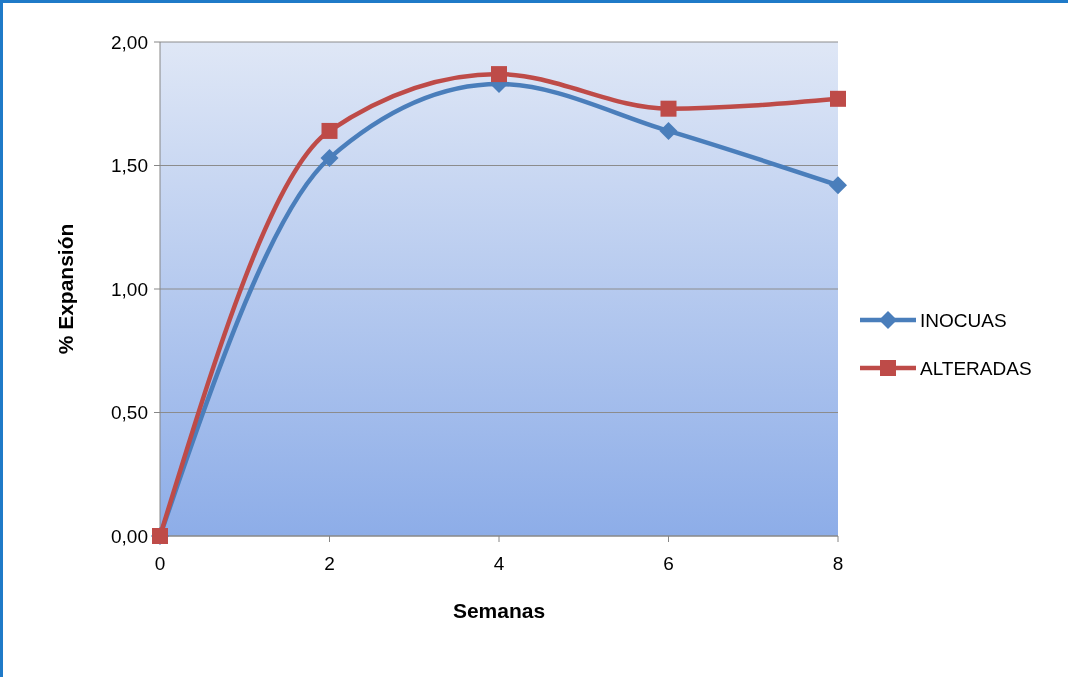 This screenshot has height=677, width=1068. Describe the element at coordinates (129, 536) in the screenshot. I see `y-tick-label: 0,00` at that location.